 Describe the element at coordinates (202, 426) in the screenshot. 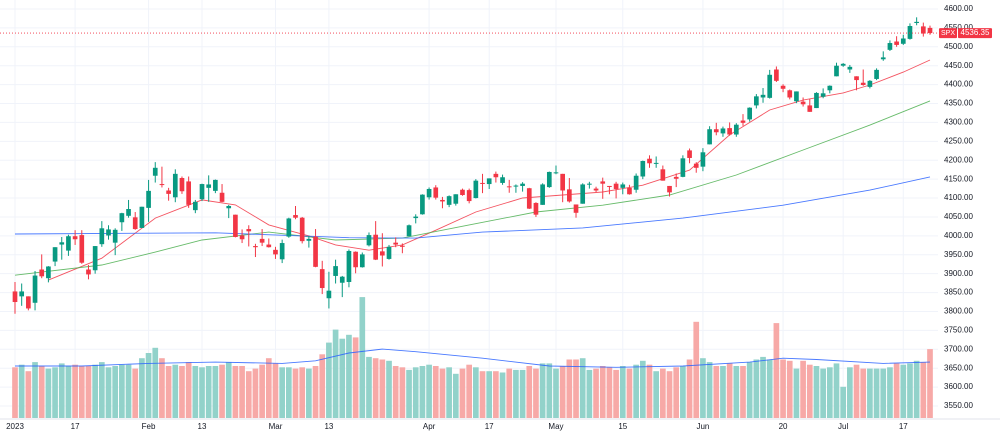

I see `x-tick-label: 13` at that location.